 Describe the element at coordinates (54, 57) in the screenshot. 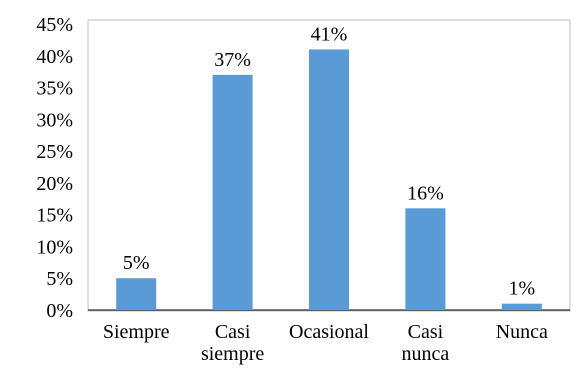

I see `y-tick-label: 40%` at that location.